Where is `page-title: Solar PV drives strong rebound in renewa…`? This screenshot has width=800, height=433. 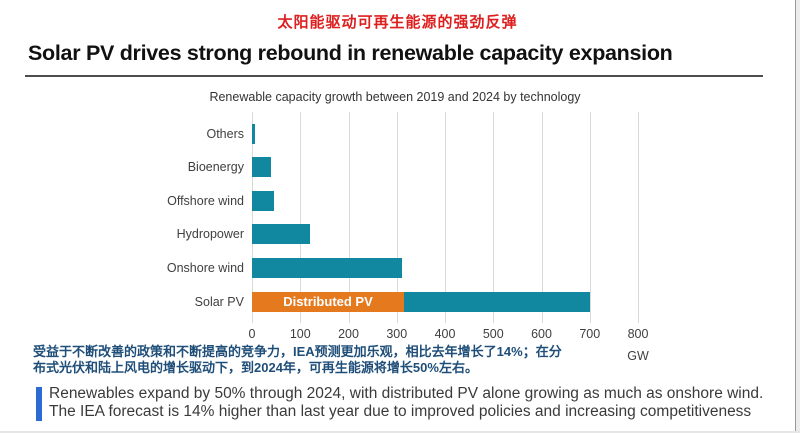
page-title: Solar PV drives strong rebound in renewa… is located at coordinates (350, 53).